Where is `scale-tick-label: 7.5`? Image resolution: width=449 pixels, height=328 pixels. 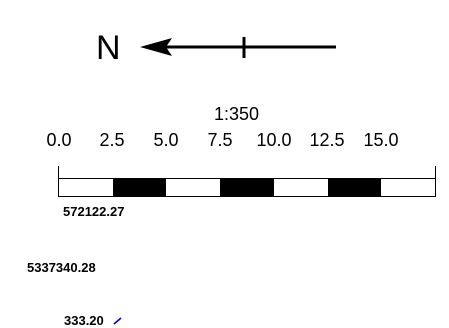 scale-tick-label: 7.5 is located at coordinates (220, 140).